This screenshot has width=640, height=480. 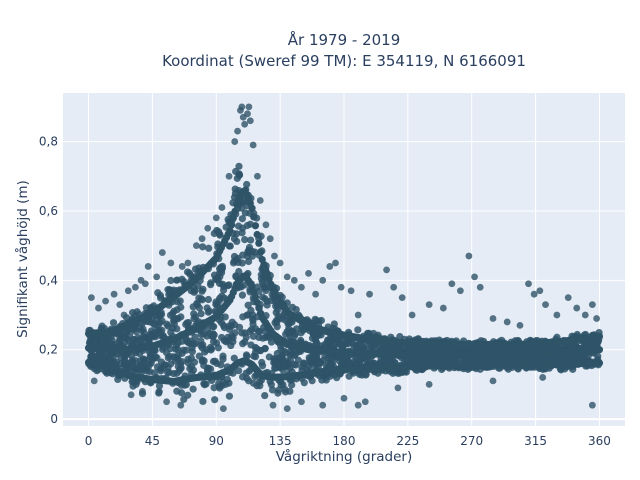 I want to click on x-axis-ticks: 0 45 90 135 180 225 270 315 360, so click(x=348, y=441).